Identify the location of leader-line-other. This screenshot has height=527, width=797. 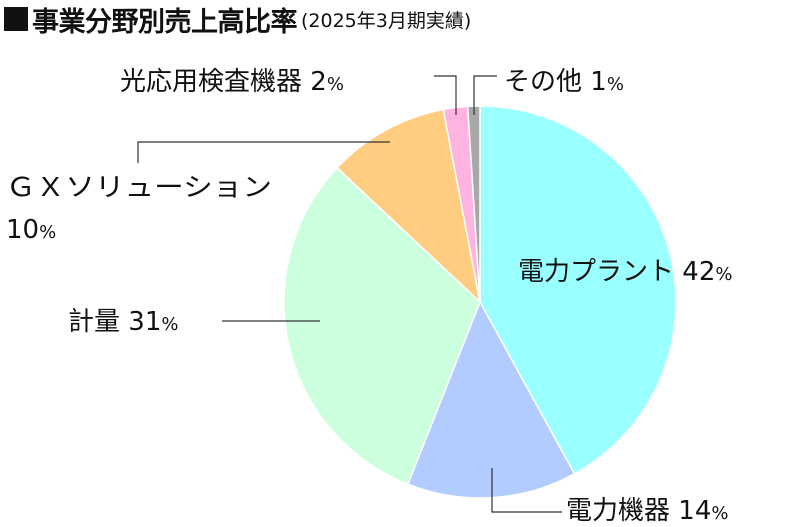
(485, 95).